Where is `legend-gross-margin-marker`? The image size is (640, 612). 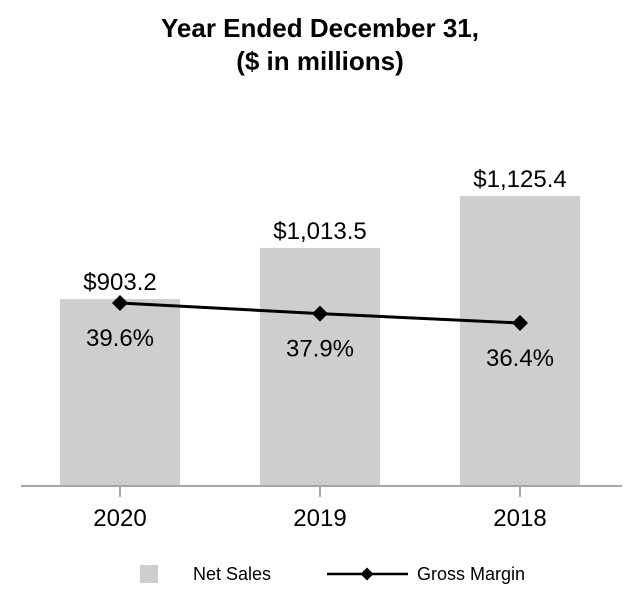 legend-gross-margin-marker is located at coordinates (367, 574).